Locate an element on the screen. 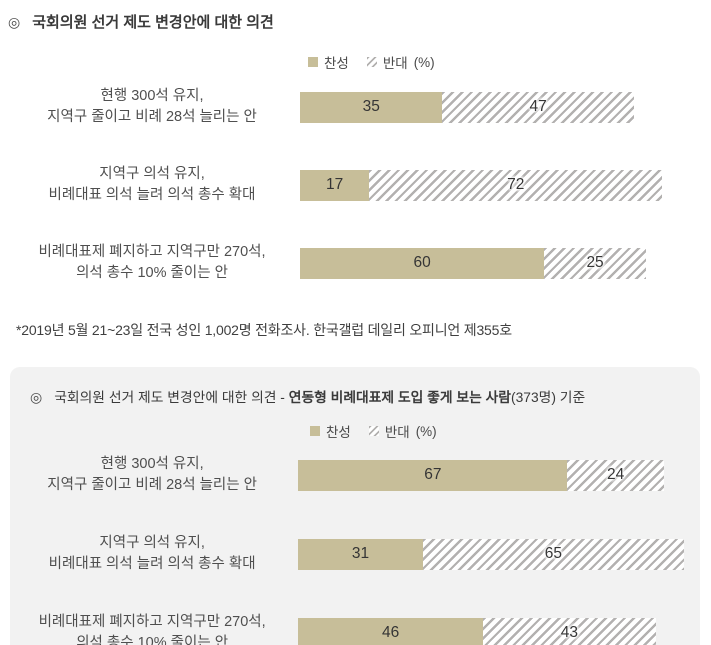  chart2-legend: 찬성 반대 (%) is located at coordinates (505, 431).